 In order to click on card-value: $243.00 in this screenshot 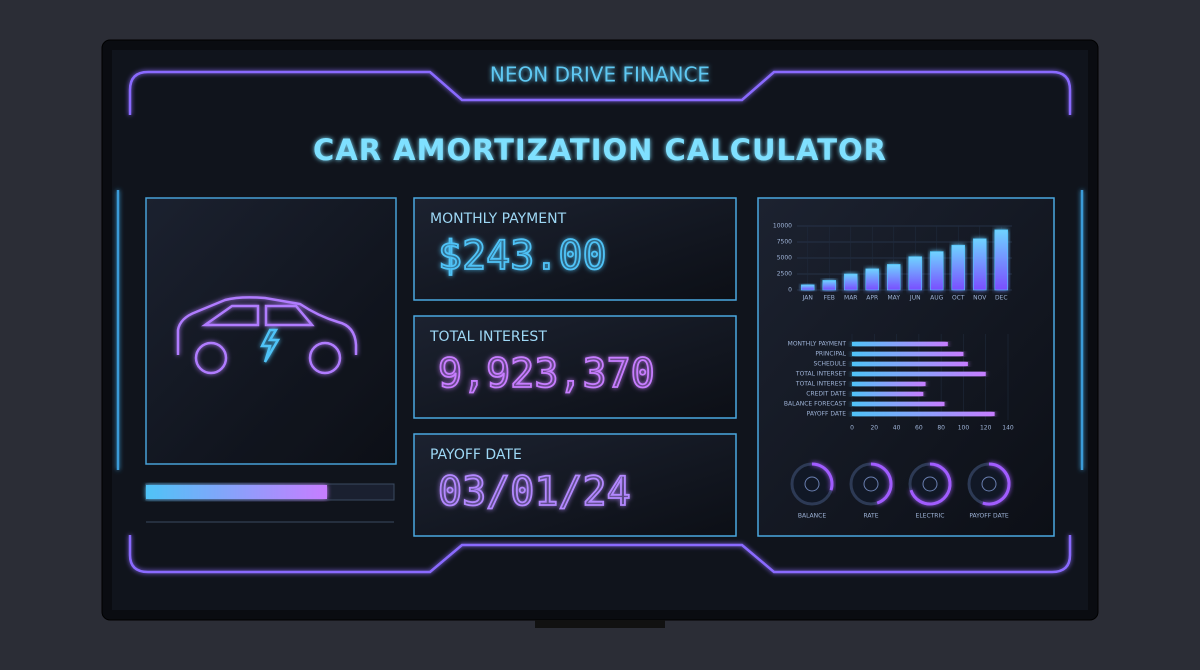, I will do `click(522, 256)`.